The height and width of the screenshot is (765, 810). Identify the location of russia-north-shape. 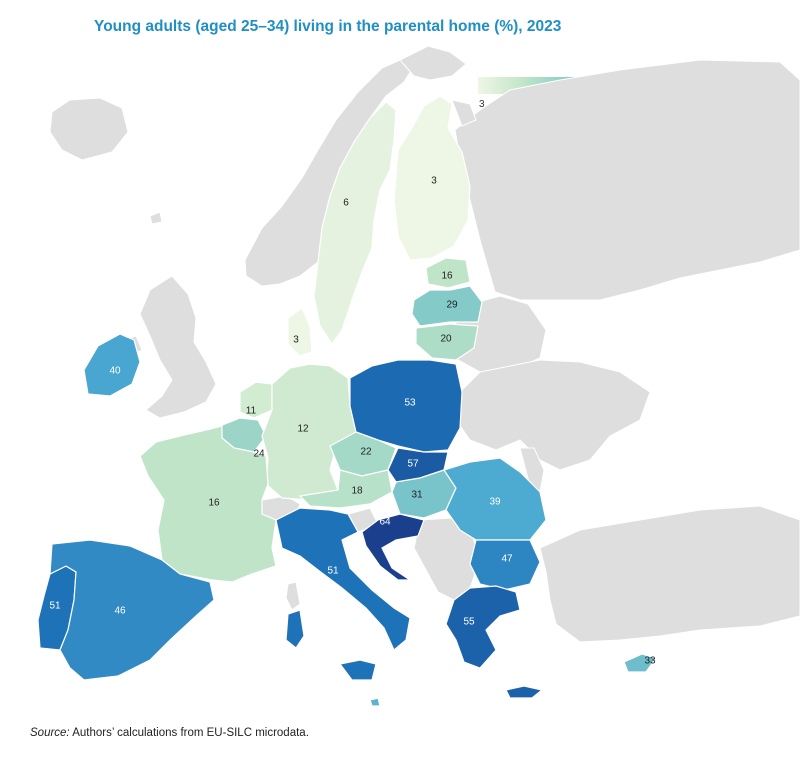
(627, 180).